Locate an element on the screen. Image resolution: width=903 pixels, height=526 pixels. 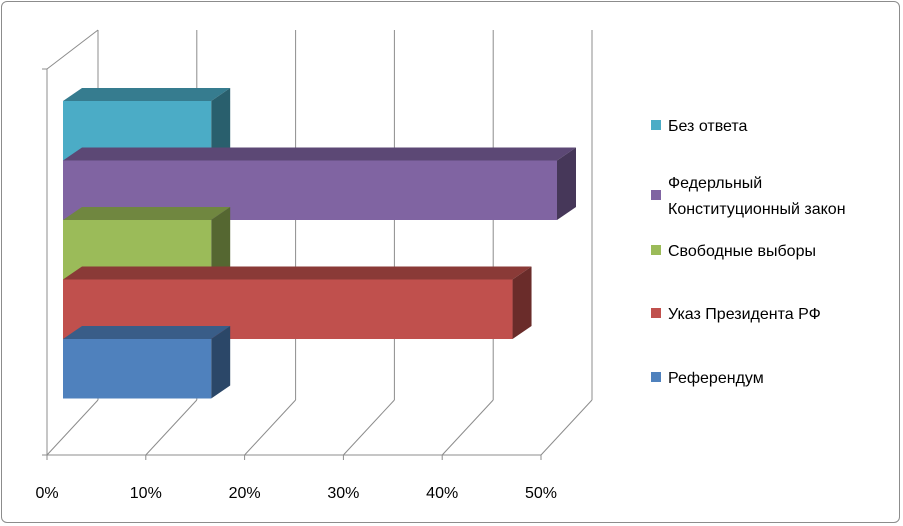
legend-item: Без ответа is located at coordinates (699, 126).